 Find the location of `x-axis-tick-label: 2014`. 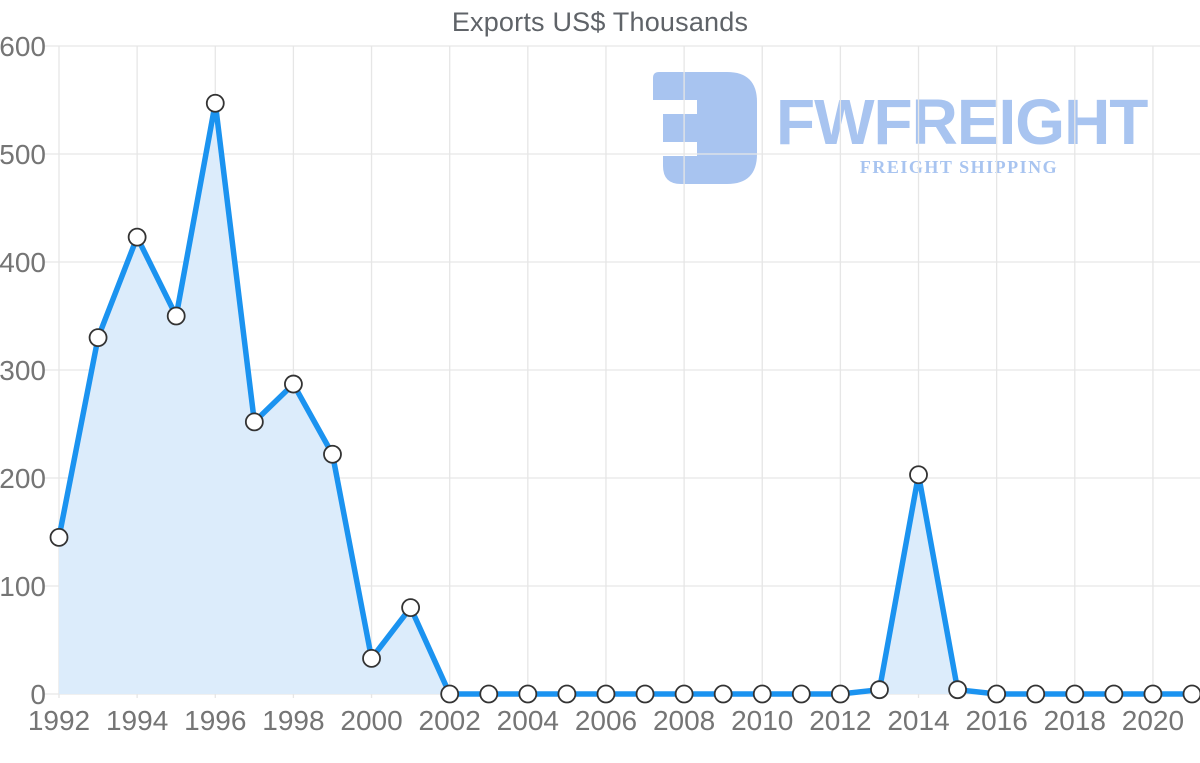

x-axis-tick-label: 2014 is located at coordinates (918, 720).